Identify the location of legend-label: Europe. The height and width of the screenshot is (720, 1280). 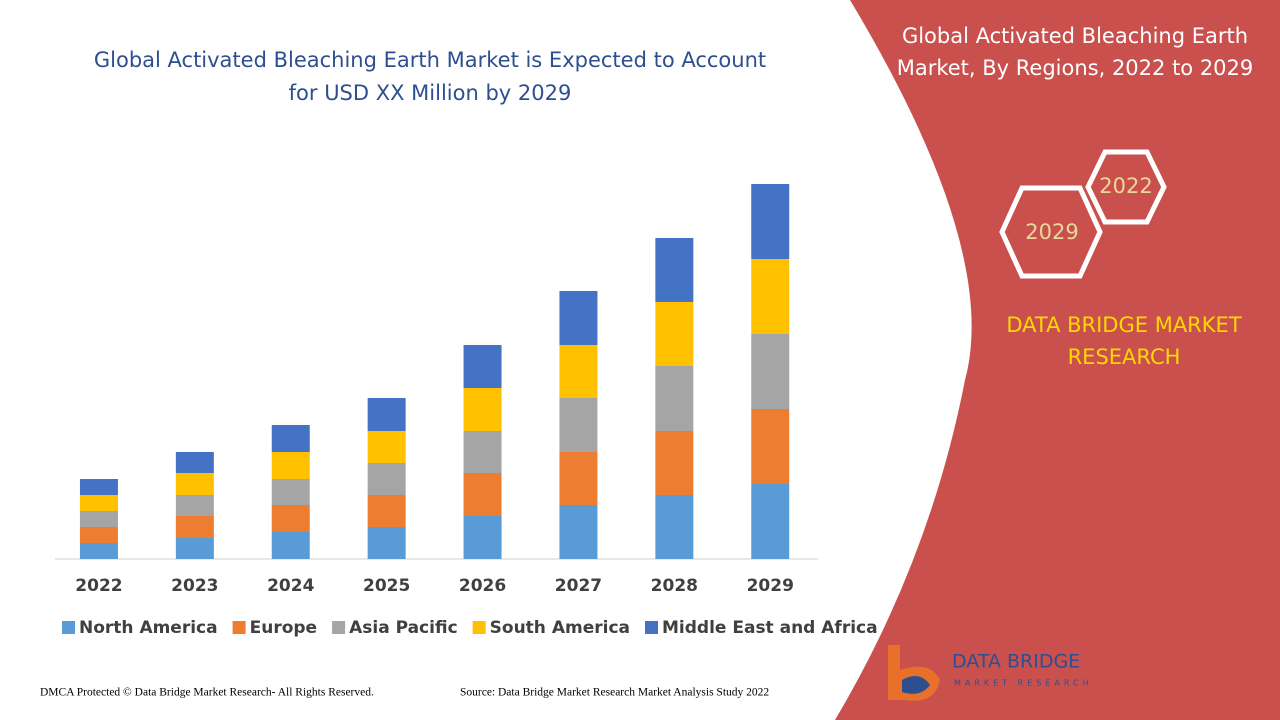
(283, 628).